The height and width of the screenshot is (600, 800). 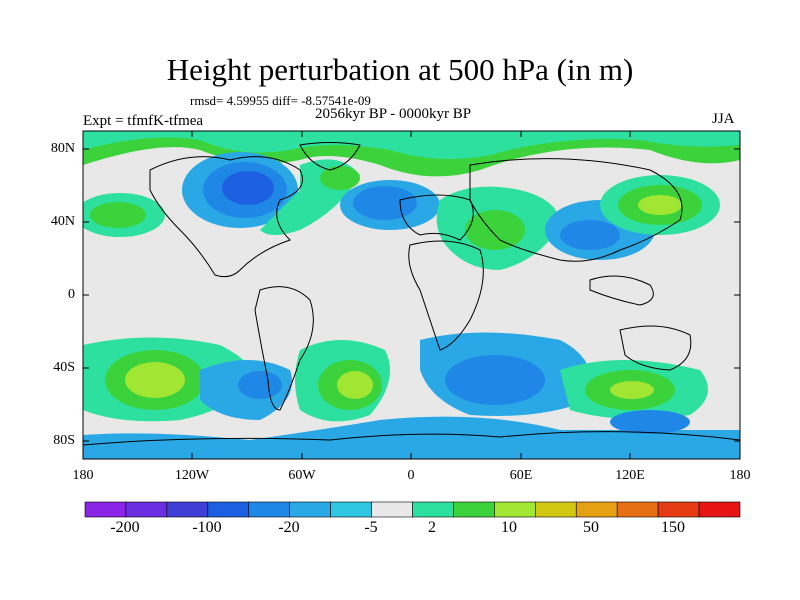 I want to click on x-label-120w: 120W, so click(x=192, y=475).